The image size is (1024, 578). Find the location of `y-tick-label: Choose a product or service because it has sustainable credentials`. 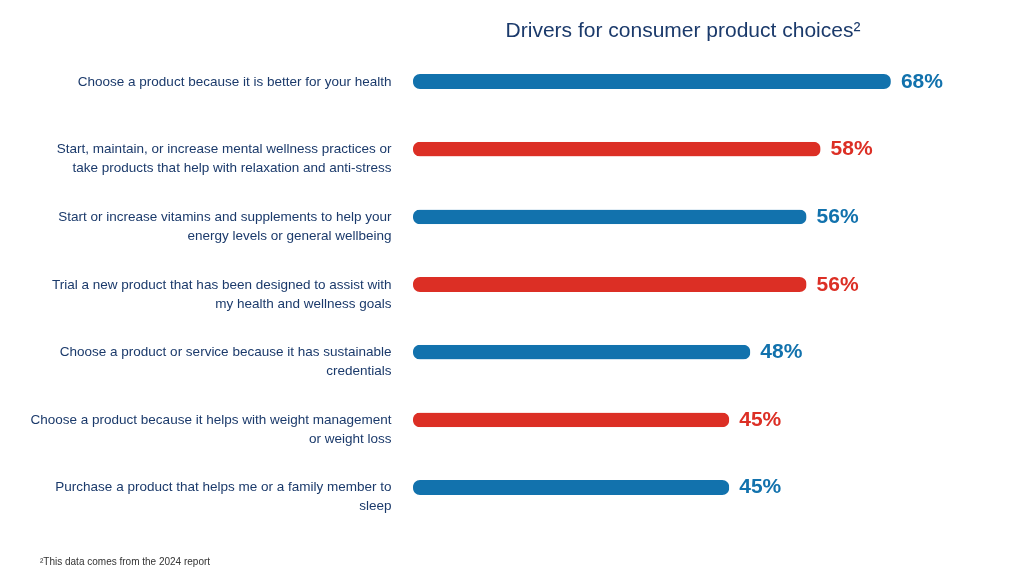

y-tick-label: Choose a product or service because it has sustainable credentials is located at coordinates (225, 361).